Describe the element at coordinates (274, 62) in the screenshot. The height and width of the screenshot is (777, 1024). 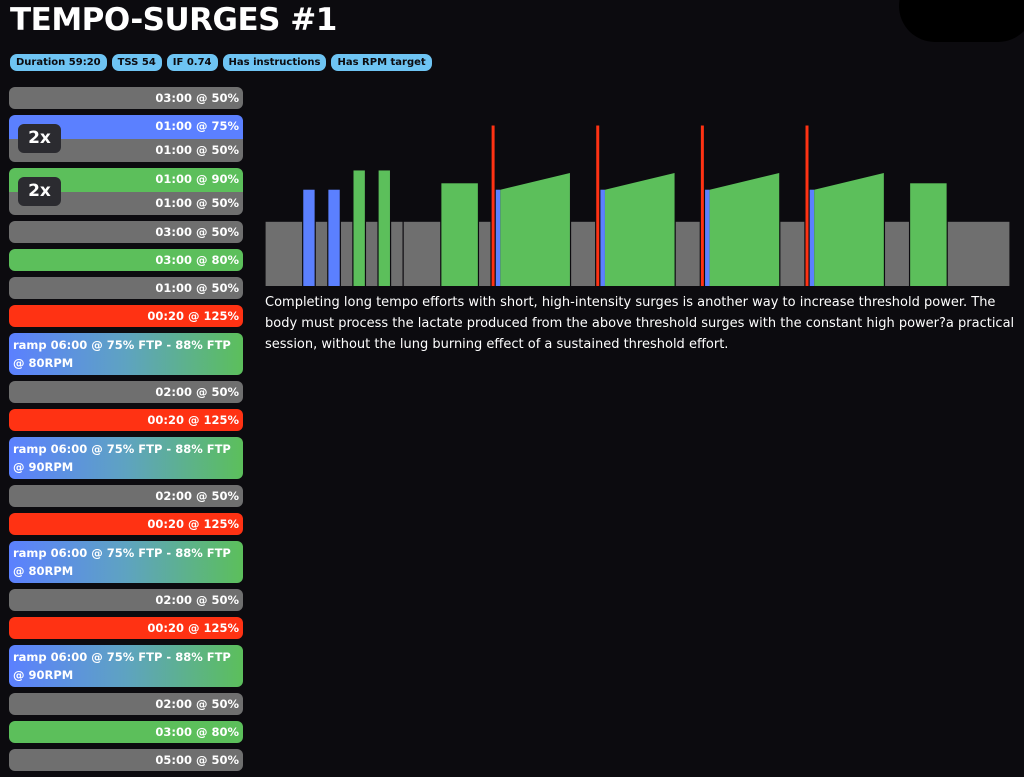
I see `badge-instructions: Has instructions` at that location.